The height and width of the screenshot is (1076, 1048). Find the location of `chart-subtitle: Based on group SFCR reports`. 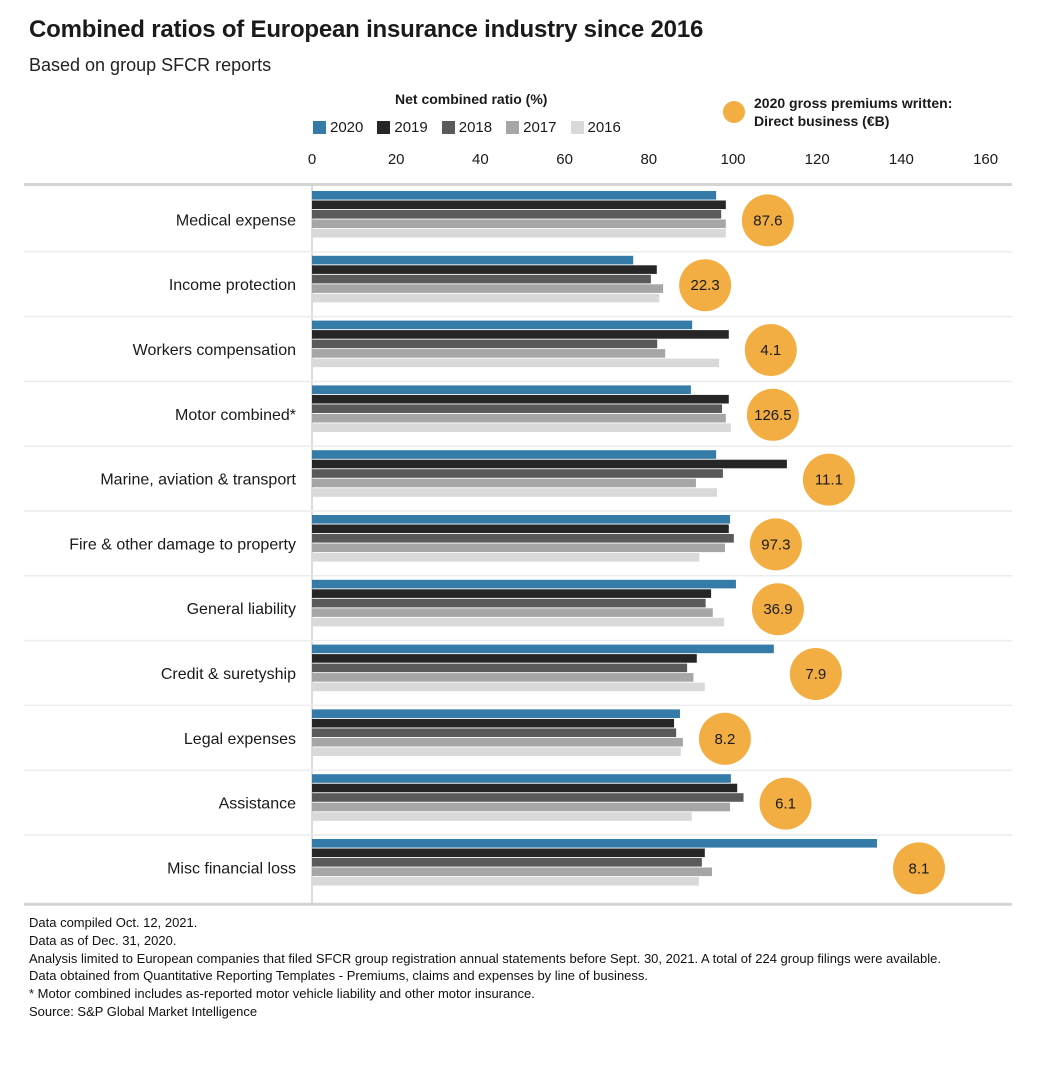

chart-subtitle: Based on group SFCR reports is located at coordinates (150, 65).